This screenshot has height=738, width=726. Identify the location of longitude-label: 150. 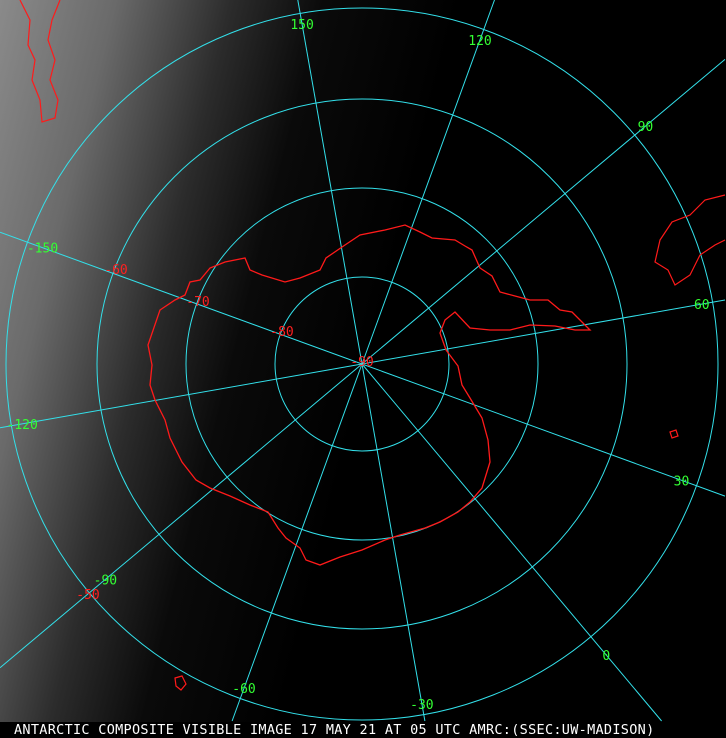
(301, 25).